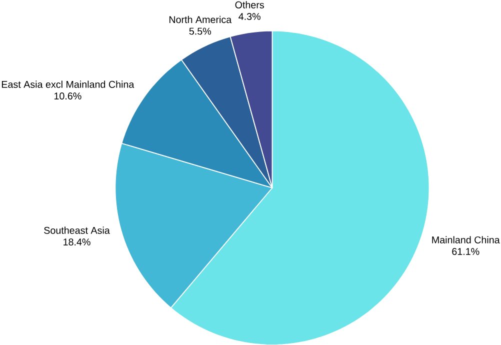 This screenshot has height=345, width=501. What do you see at coordinates (68, 84) in the screenshot?
I see `slice-label: East Asia excl Mainland China` at bounding box center [68, 84].